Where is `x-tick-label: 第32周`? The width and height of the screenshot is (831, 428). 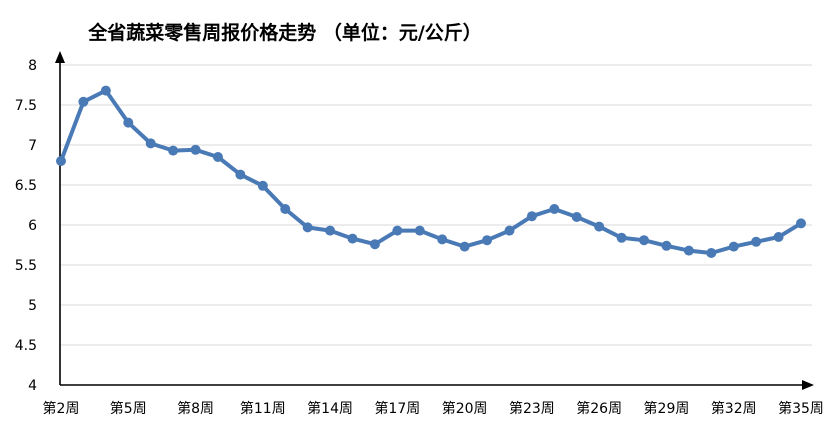
x-tick-label: 第32周 is located at coordinates (734, 408).